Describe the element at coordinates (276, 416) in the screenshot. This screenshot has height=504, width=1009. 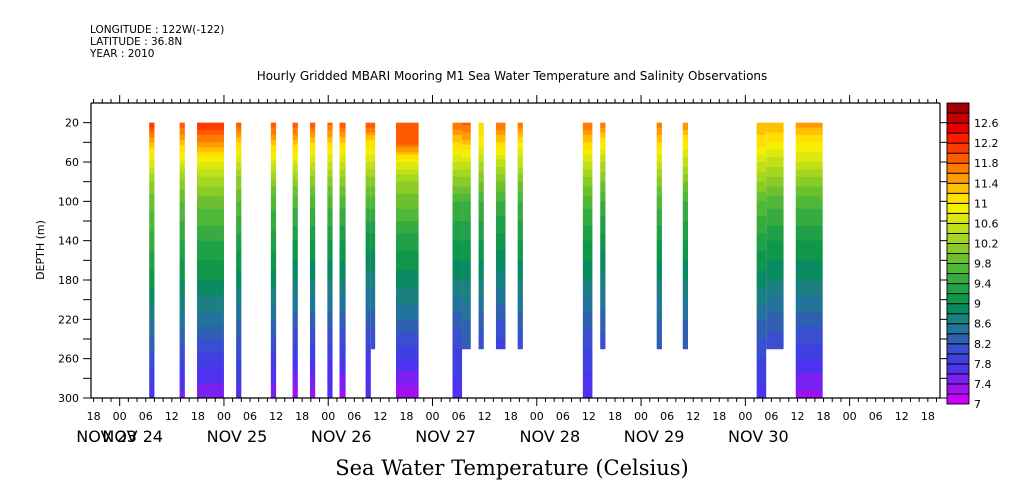
I see `x-tick-label: 12` at that location.